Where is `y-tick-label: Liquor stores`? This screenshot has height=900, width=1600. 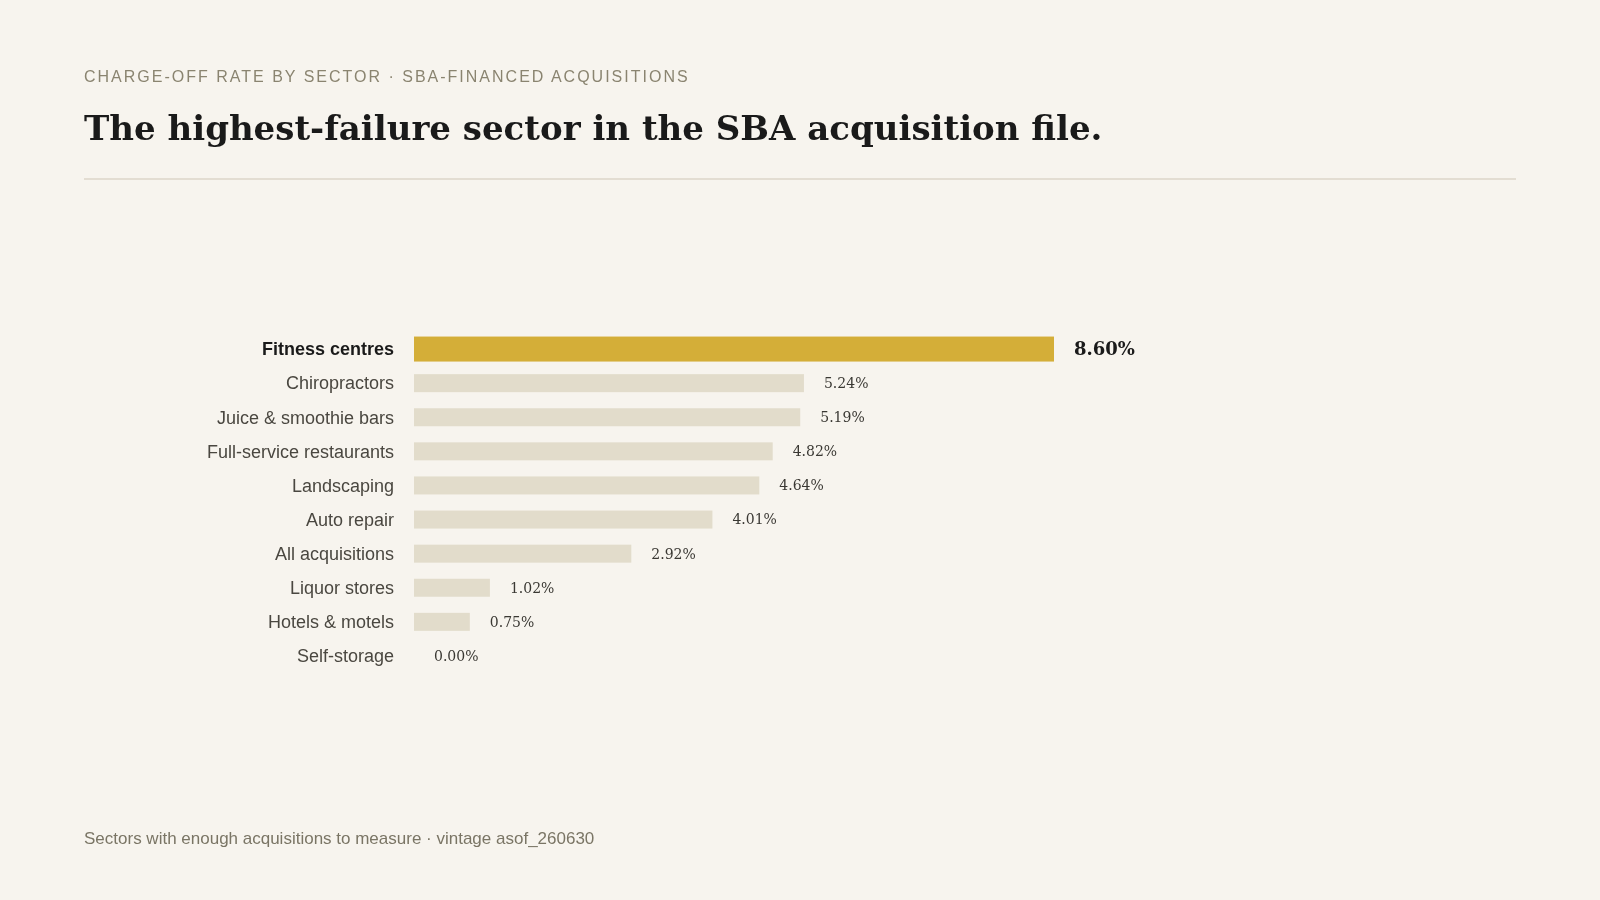
y-tick-label: Liquor stores is located at coordinates (341, 588).